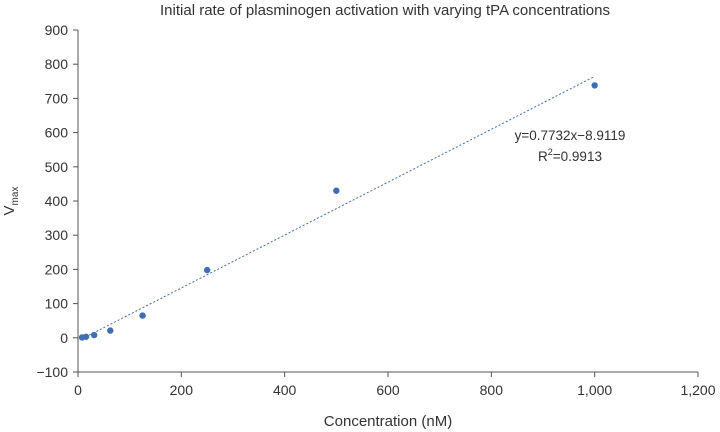  I want to click on y-tick-label: −100, so click(52, 372).